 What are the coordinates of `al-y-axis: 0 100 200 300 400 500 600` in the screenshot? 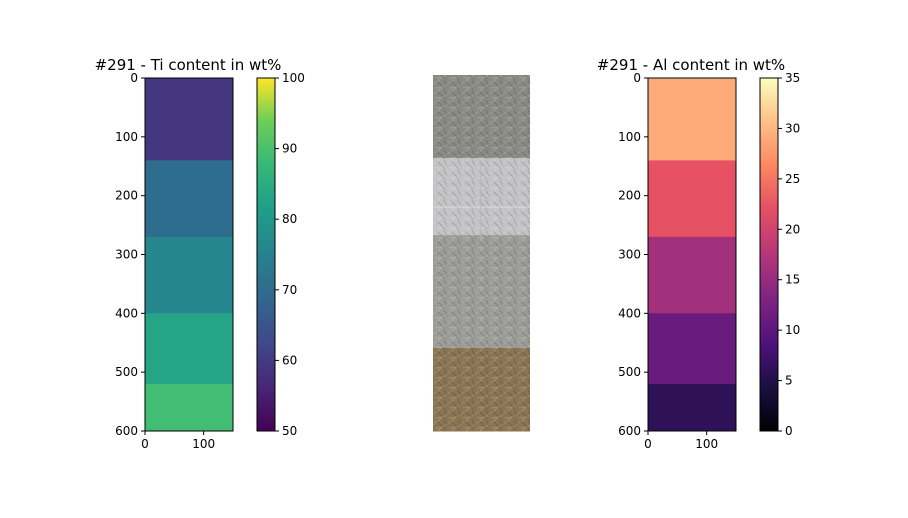 It's located at (633, 254).